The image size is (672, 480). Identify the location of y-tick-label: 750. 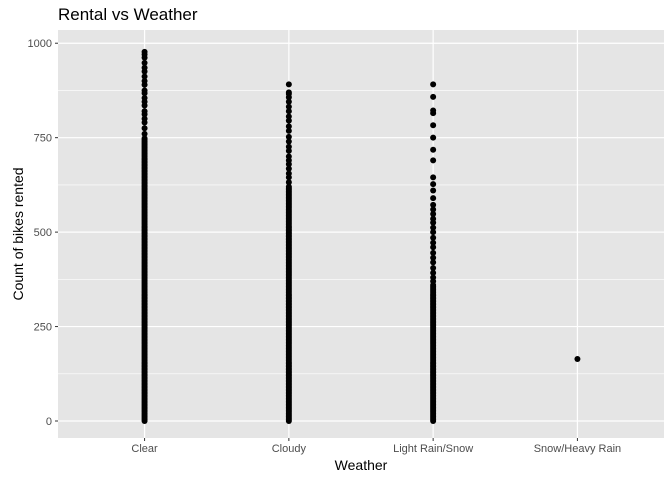
(43, 139).